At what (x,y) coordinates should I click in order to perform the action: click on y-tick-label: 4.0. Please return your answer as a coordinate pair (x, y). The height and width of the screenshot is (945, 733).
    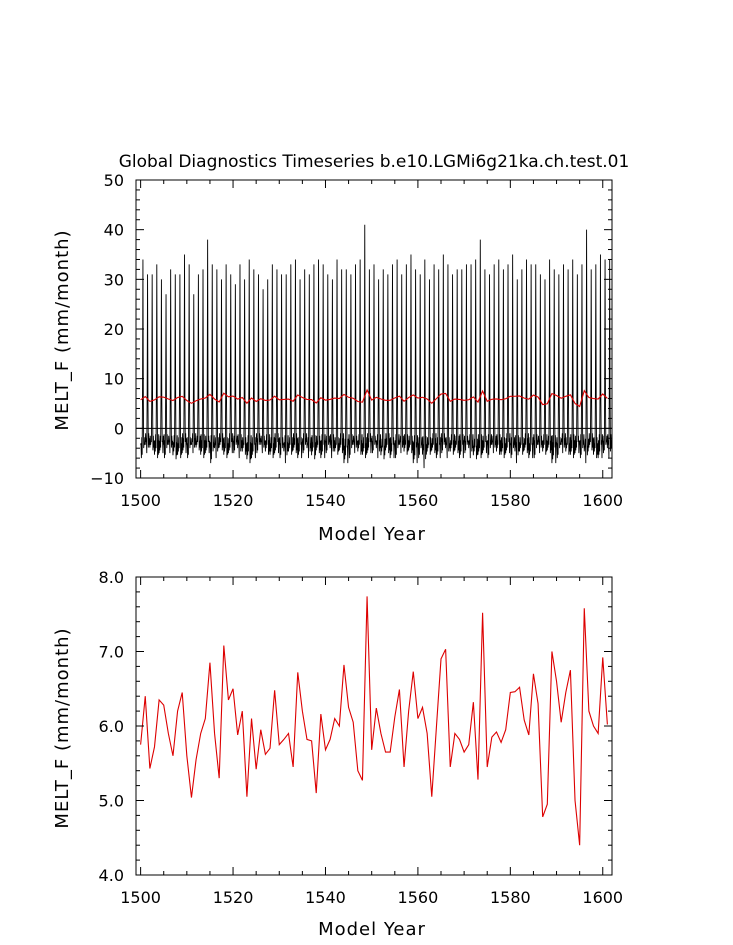
    Looking at the image, I should click on (111, 875).